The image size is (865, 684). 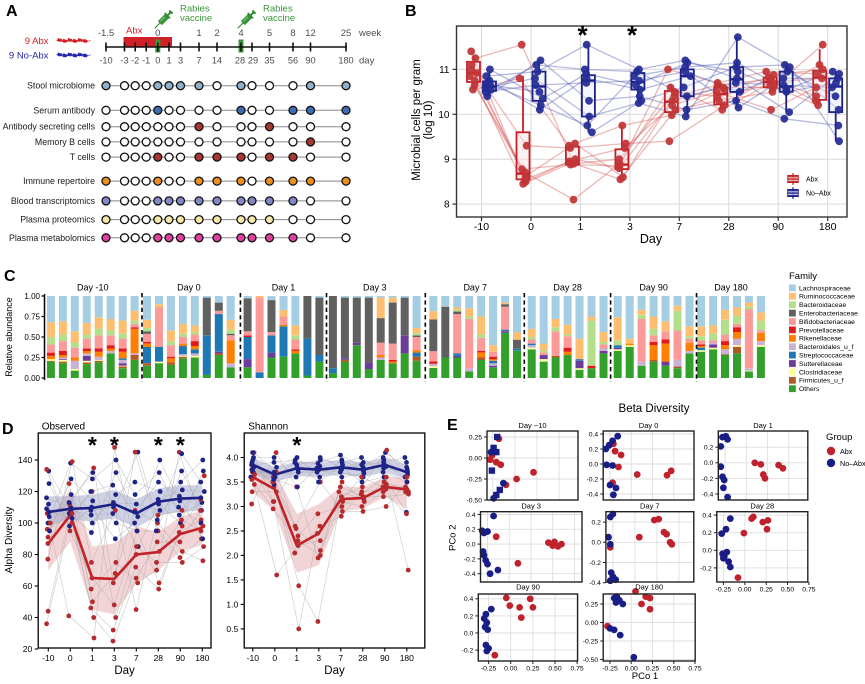 I want to click on svg-text: 1.0, so click(x=232, y=604).